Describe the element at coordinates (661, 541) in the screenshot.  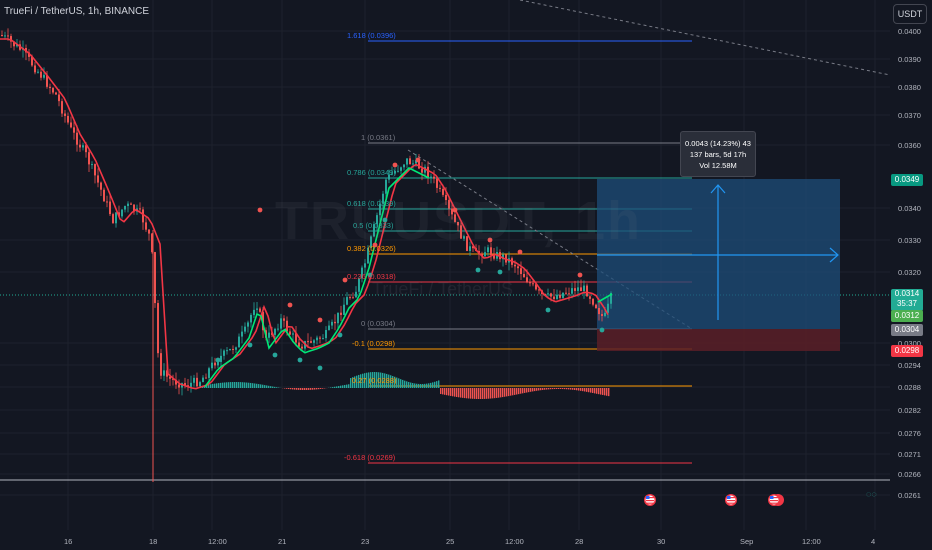
I see `time-tick: 30` at that location.